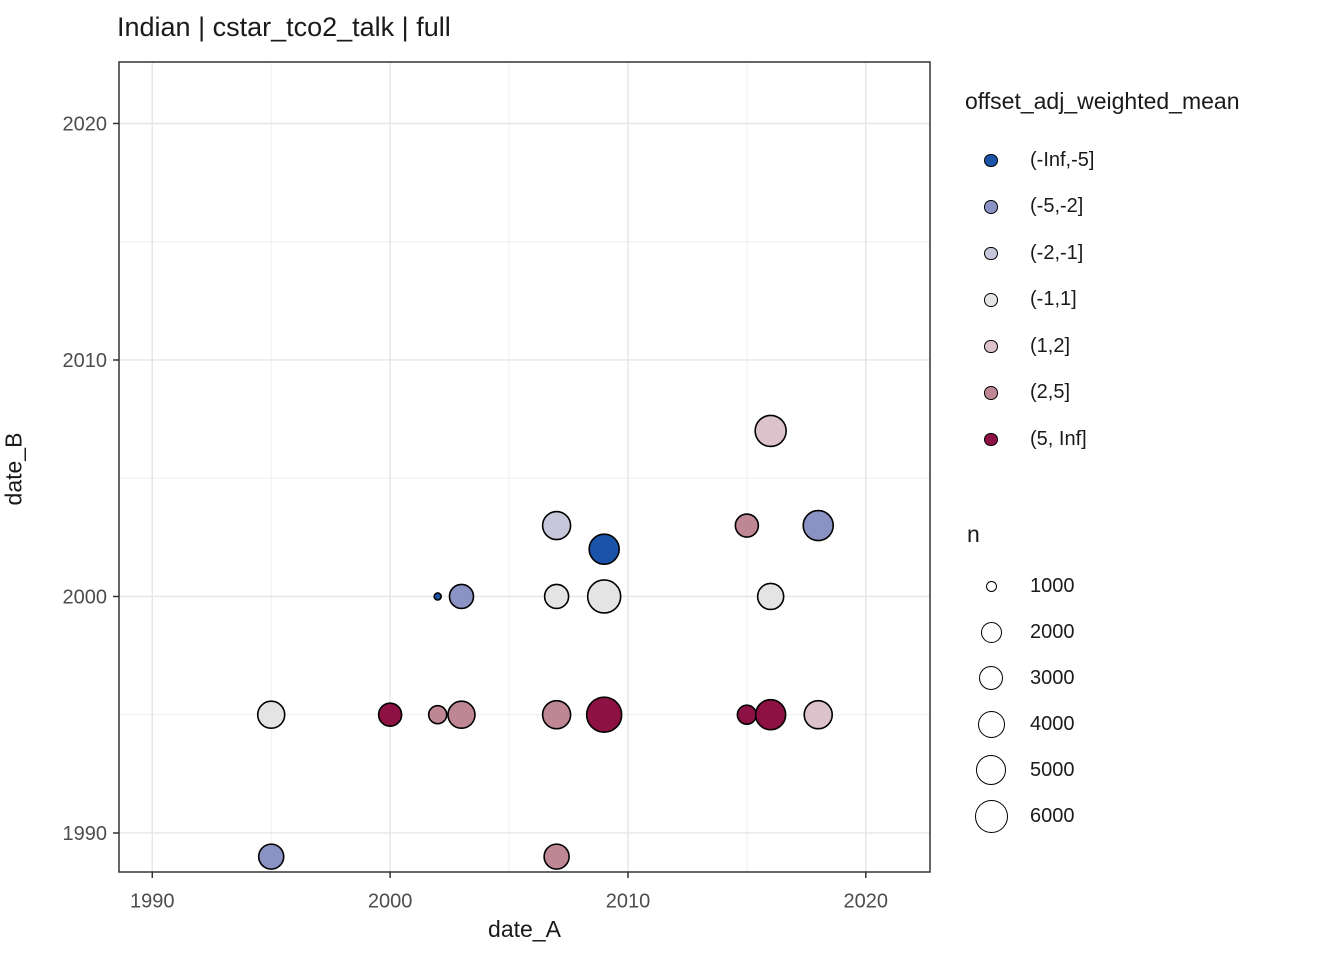 The height and width of the screenshot is (960, 1344). I want to click on color-legend-item: (-2,-1], so click(1029, 253).